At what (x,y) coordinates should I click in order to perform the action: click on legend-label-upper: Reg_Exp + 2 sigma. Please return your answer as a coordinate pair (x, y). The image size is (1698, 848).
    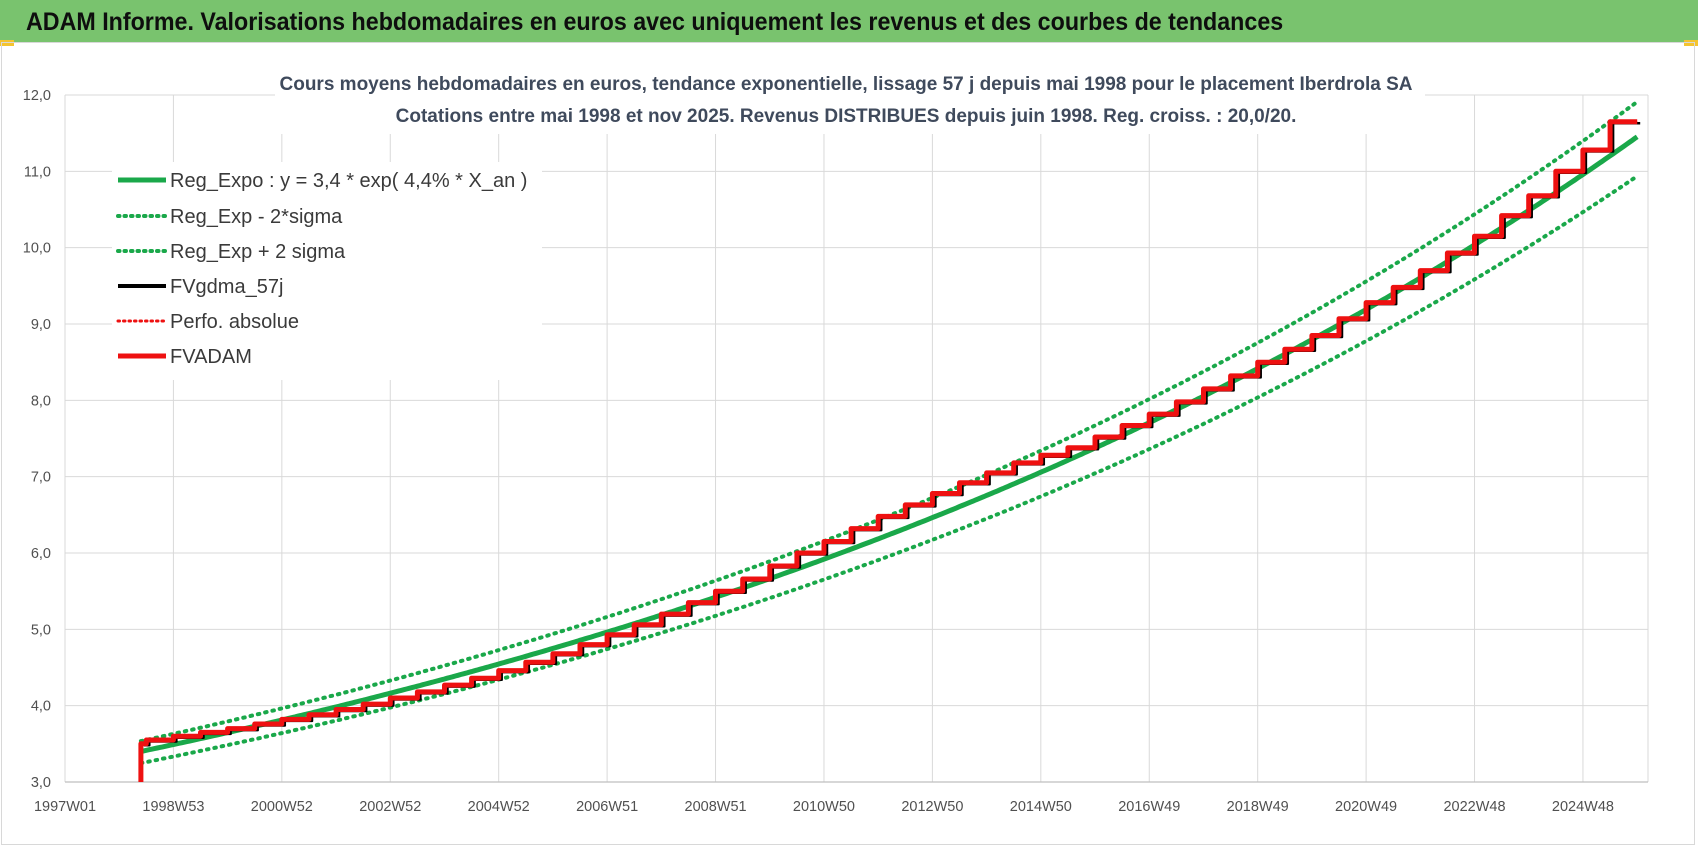
    Looking at the image, I should click on (258, 252).